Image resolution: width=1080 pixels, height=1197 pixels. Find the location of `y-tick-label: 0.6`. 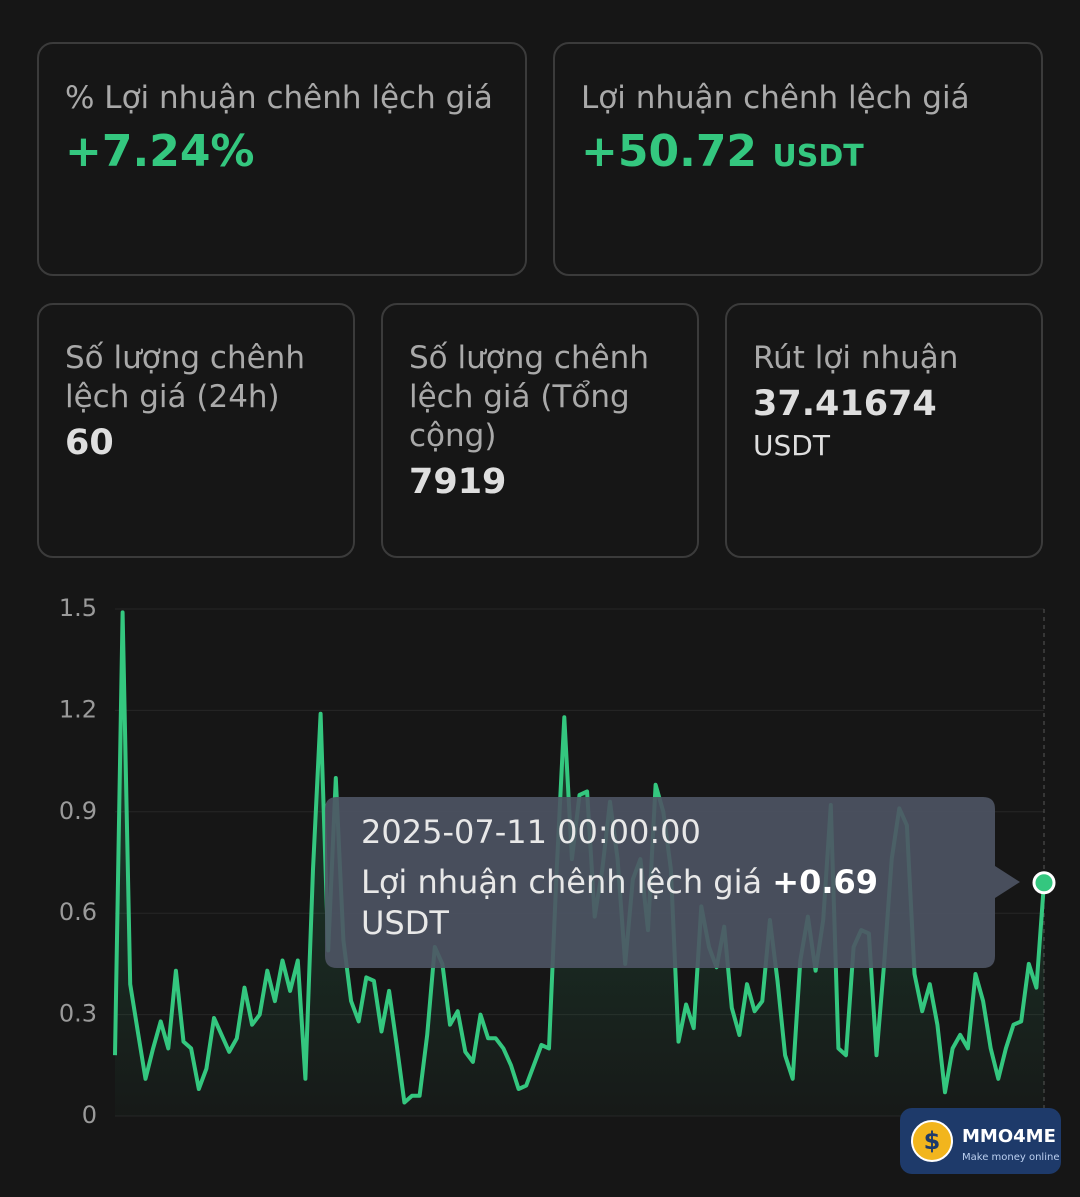

y-tick-label: 0.6 is located at coordinates (78, 912).